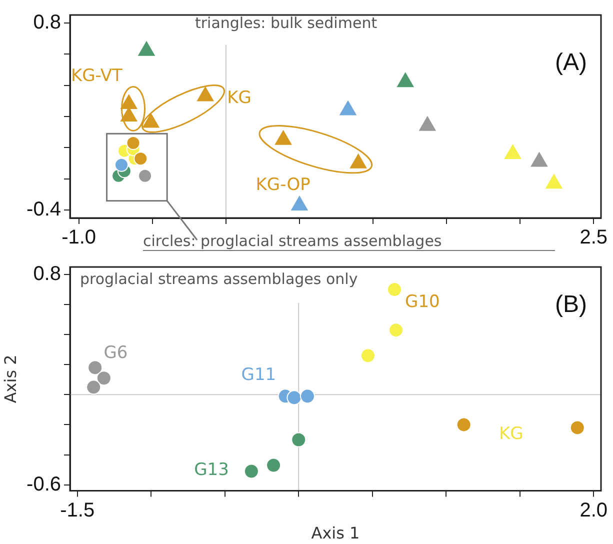  Describe the element at coordinates (10, 379) in the screenshot. I see `y-axis-title: Axis 2` at that location.